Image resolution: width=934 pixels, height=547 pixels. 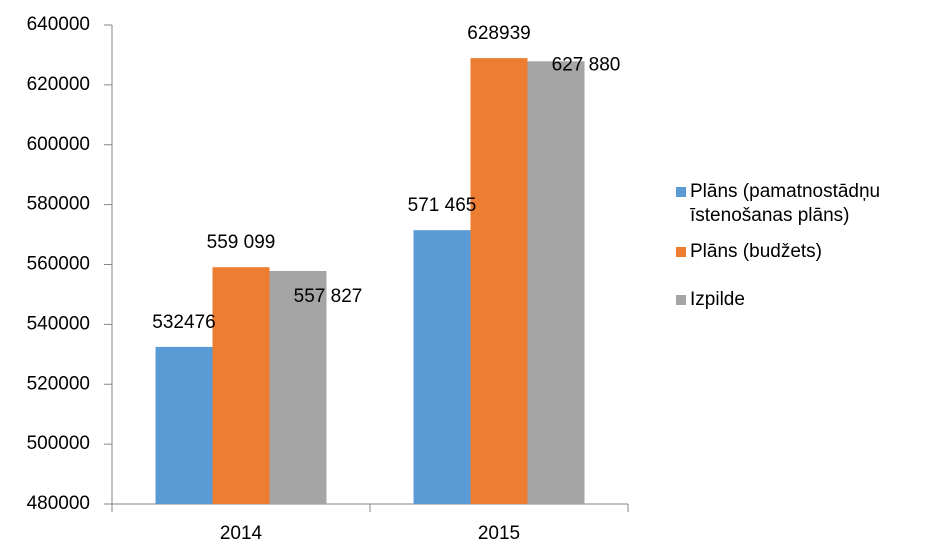 I want to click on legend-label: Izpilde, so click(x=717, y=299).